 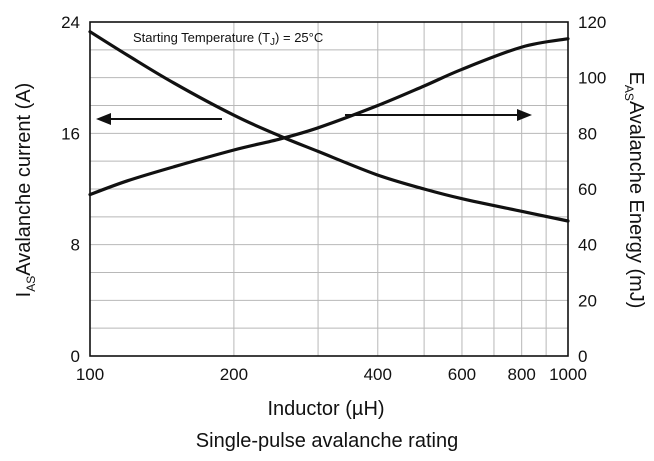 What do you see at coordinates (438, 115) in the screenshot?
I see `right-axis-arrow` at bounding box center [438, 115].